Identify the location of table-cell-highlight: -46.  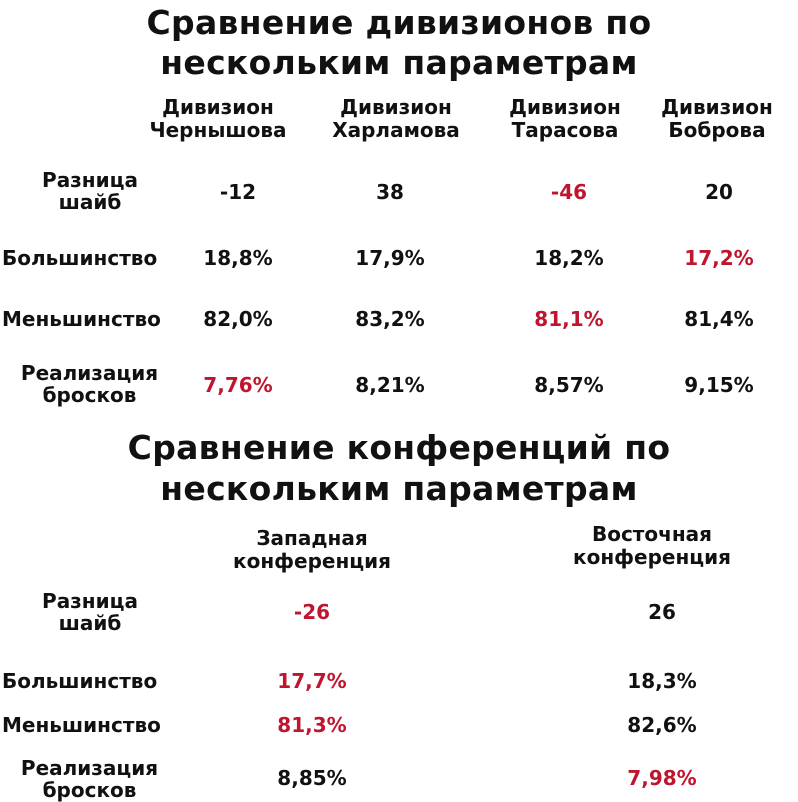
(569, 192).